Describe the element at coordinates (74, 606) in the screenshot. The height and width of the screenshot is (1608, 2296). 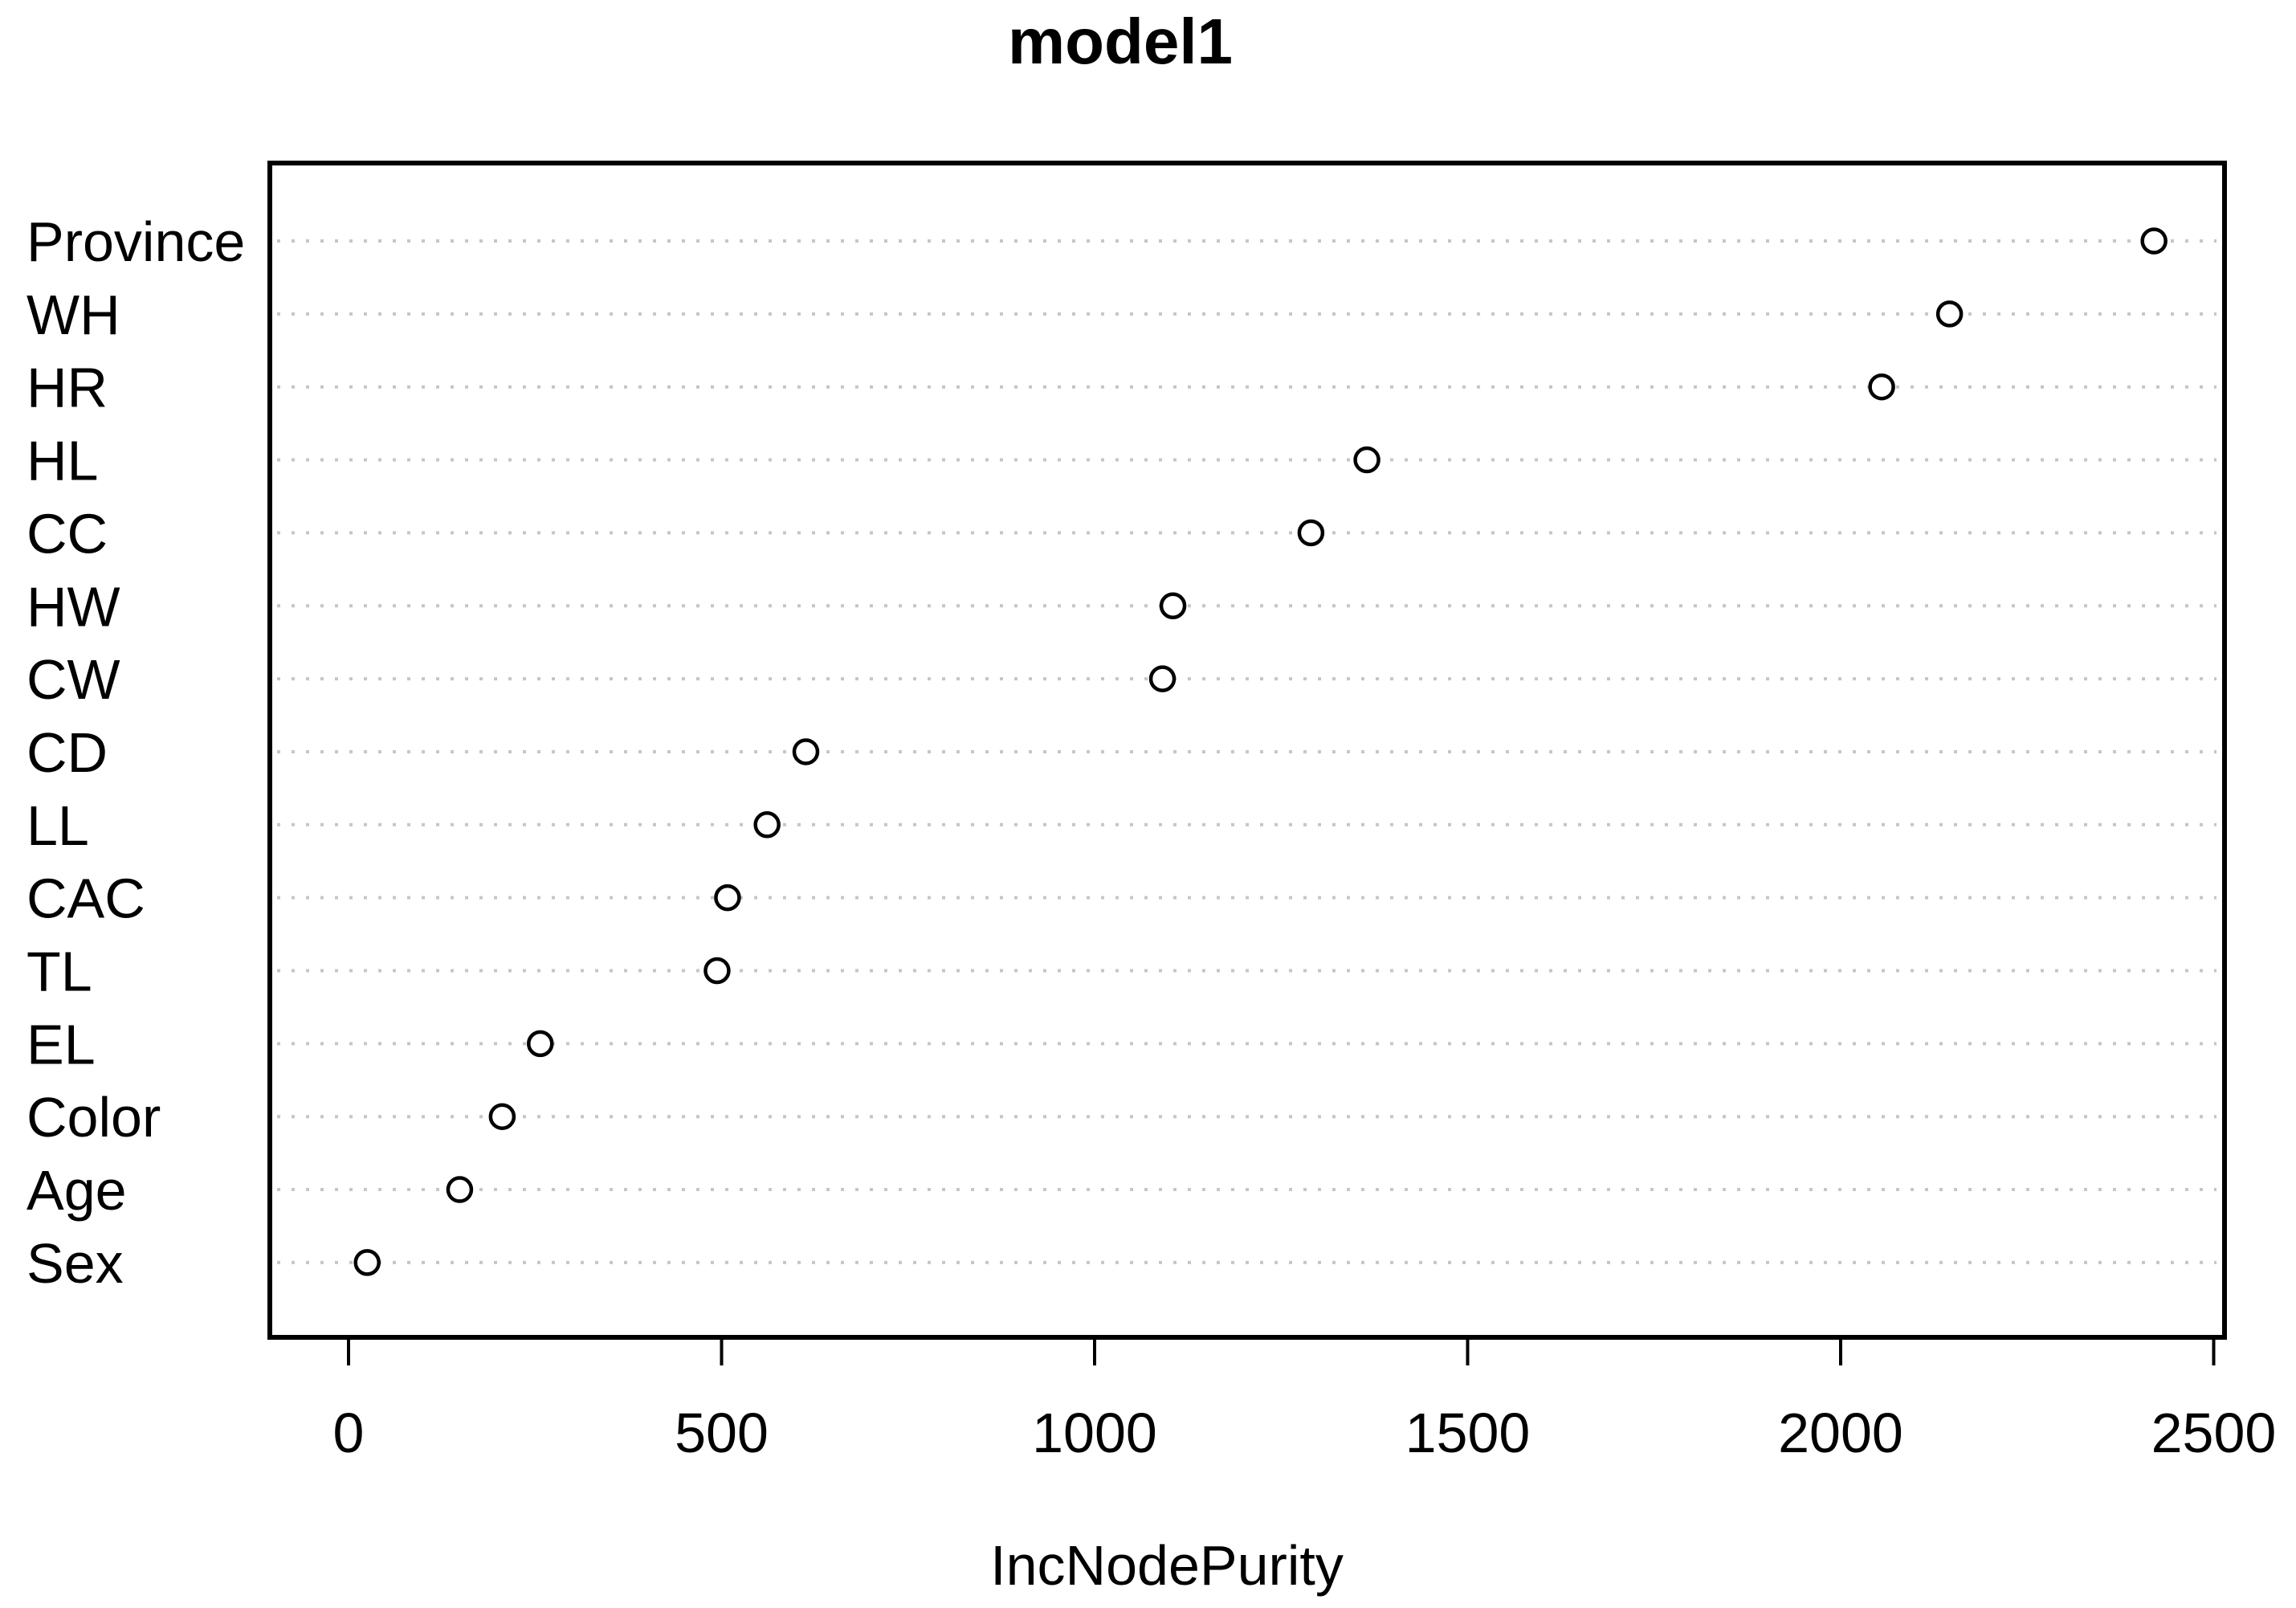
I see `y-category-label: HW` at that location.